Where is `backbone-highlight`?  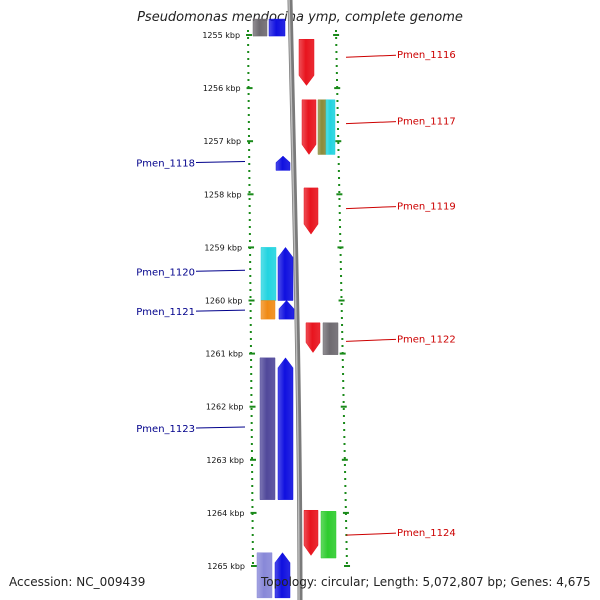 backbone-highlight is located at coordinates (294, 300).